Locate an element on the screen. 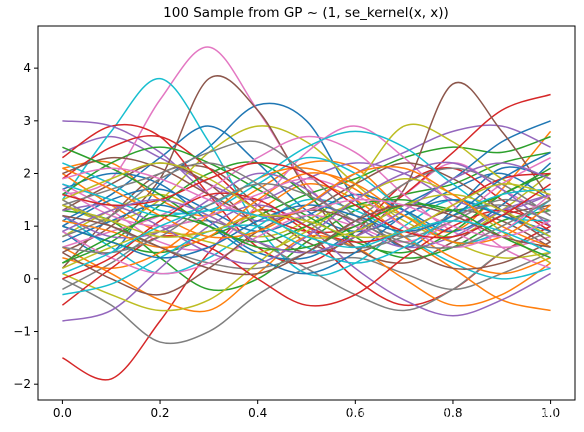  y-tick-label: −2 is located at coordinates (22, 384).